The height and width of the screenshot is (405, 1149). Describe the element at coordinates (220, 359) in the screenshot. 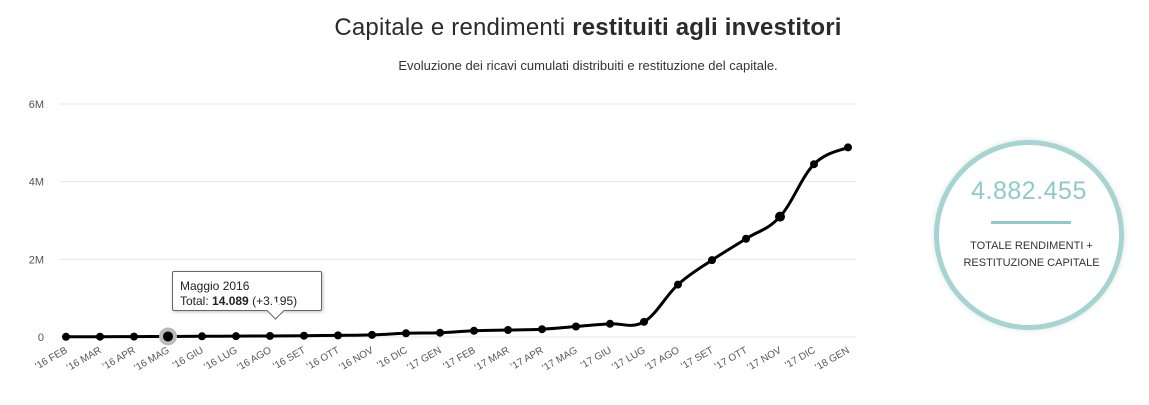

I see `x-tick-label: '16 LUG` at that location.